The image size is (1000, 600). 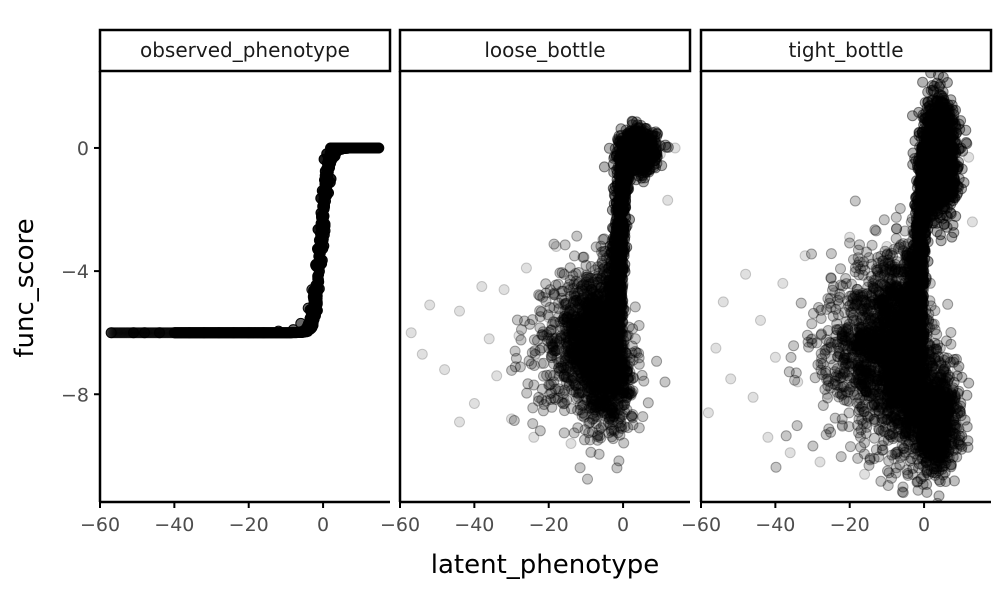 I want to click on x-tick-label: −20, so click(x=249, y=525).